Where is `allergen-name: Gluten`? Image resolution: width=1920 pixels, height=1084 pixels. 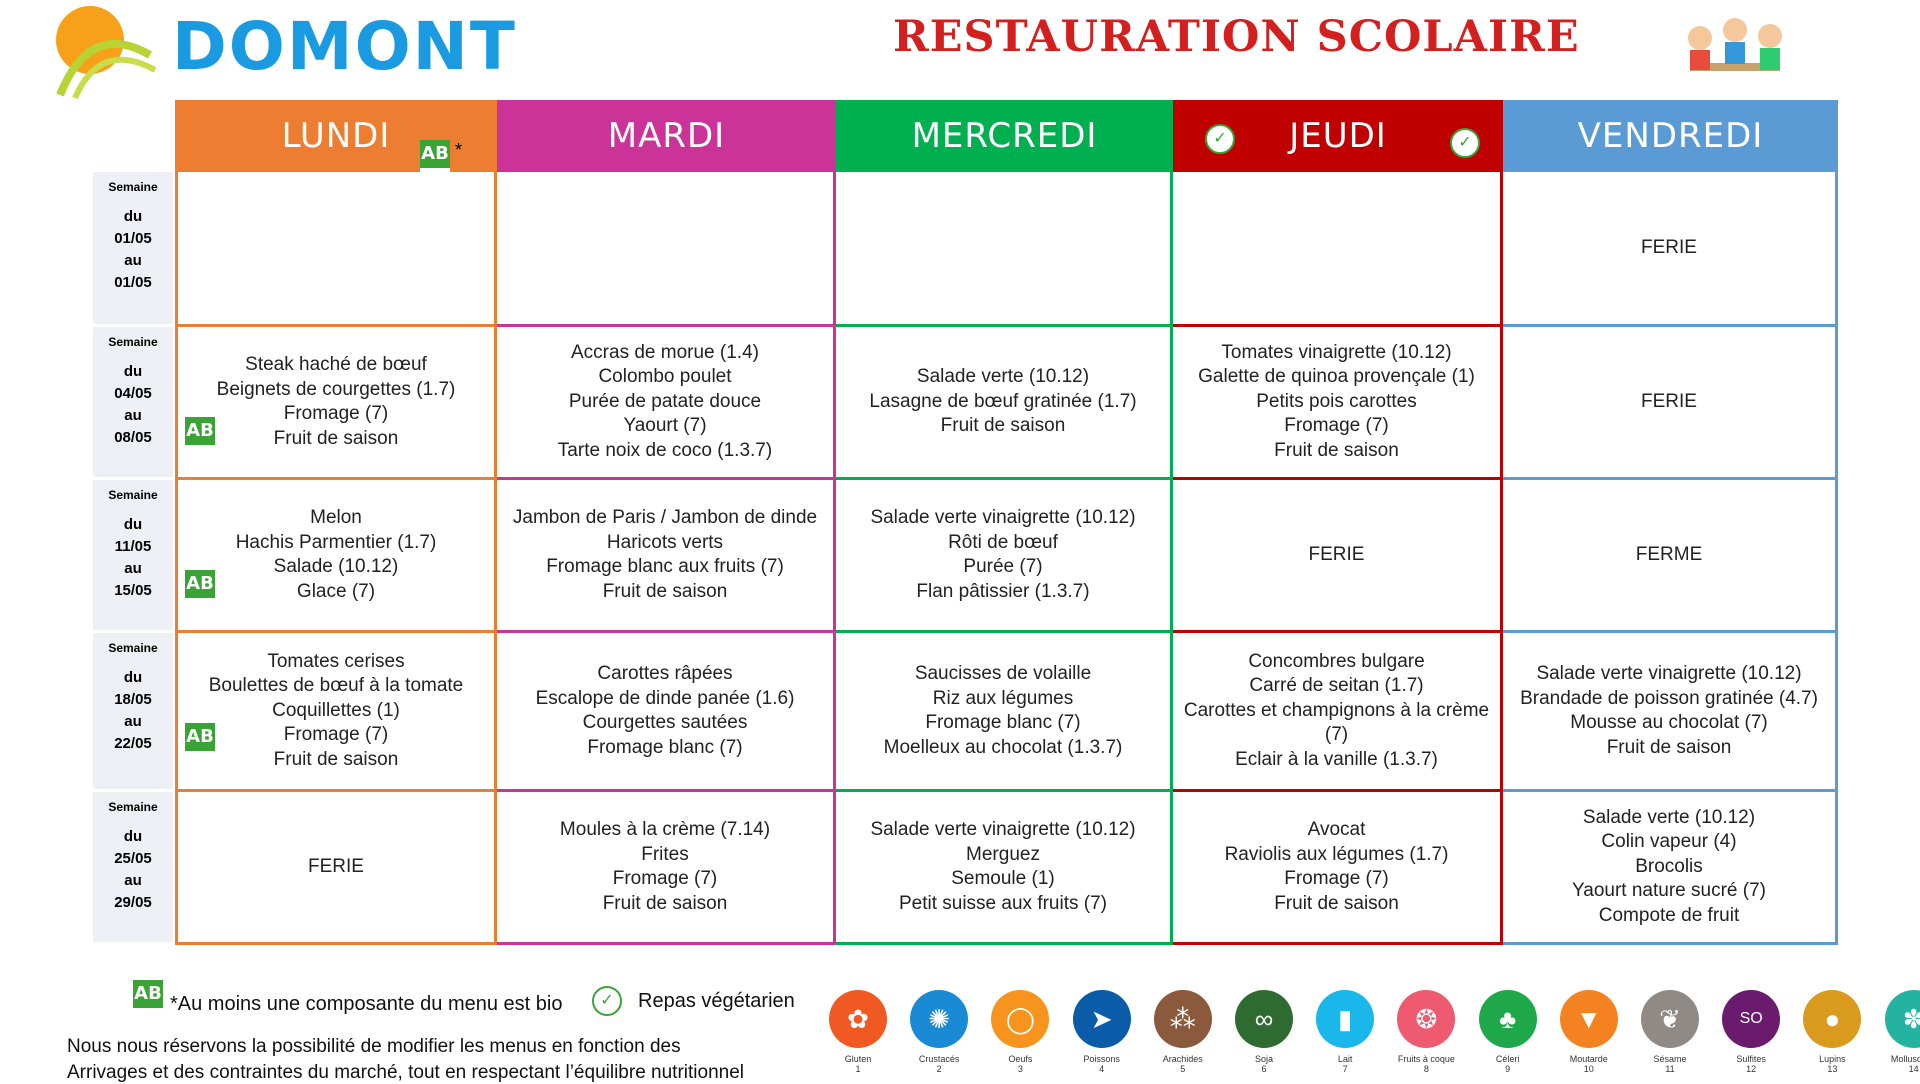 allergen-name: Gluten is located at coordinates (858, 1059).